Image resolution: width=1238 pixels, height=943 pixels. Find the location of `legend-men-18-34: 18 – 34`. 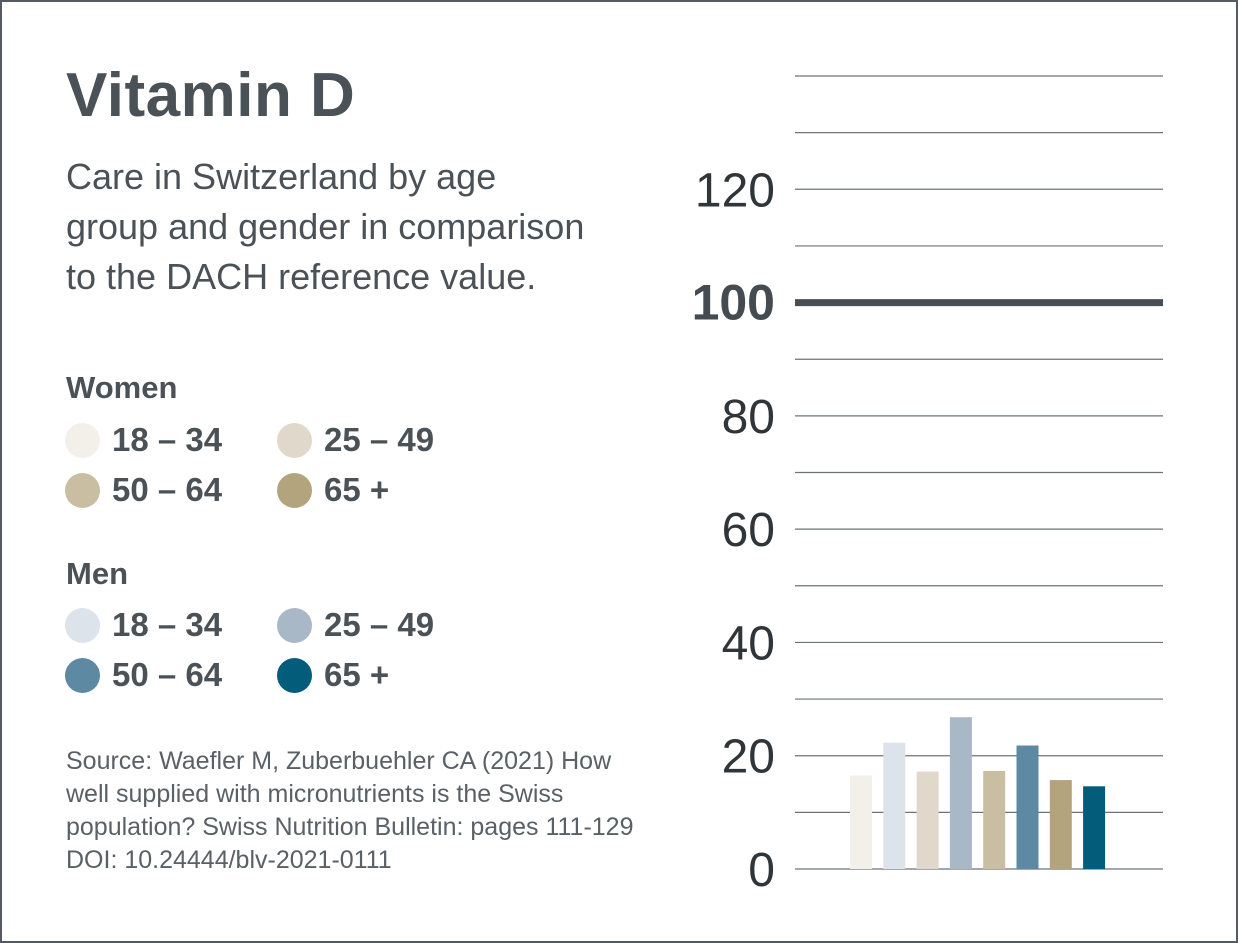

legend-men-18-34: 18 – 34 is located at coordinates (143, 625).